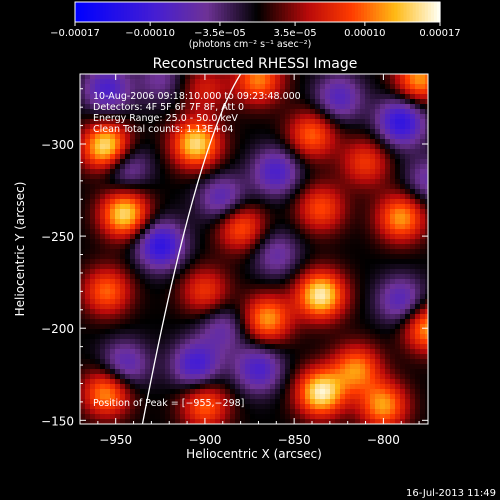 Image resolution: width=500 pixels, height=500 pixels. I want to click on colorbar-cell, so click(311, 12).